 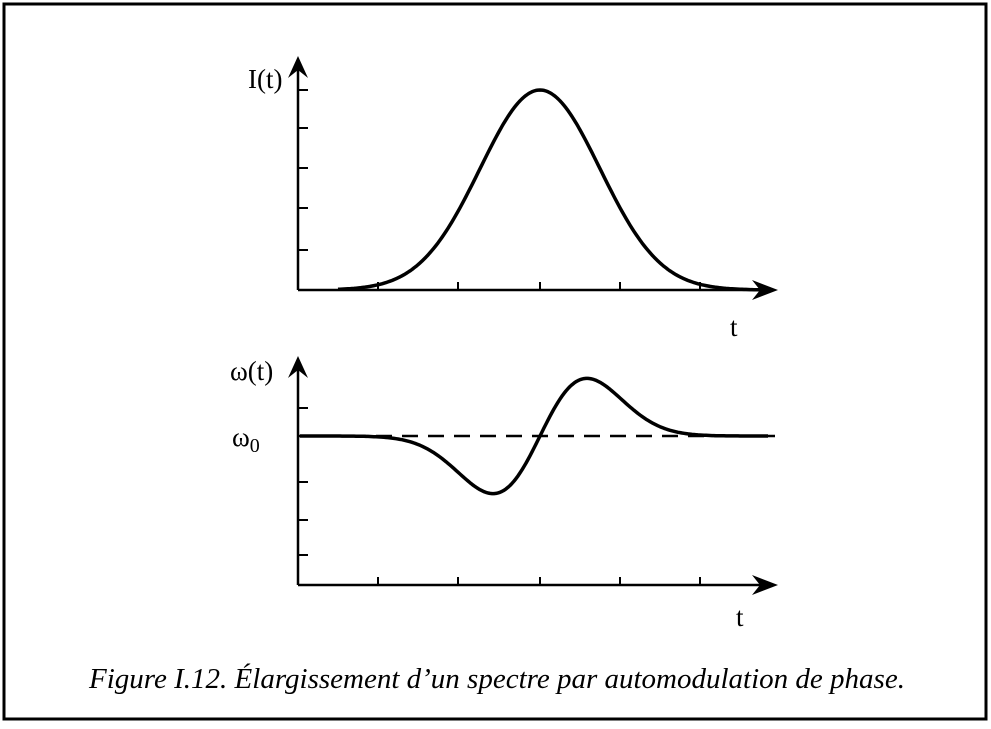 What do you see at coordinates (265, 79) in the screenshot?
I see `y-axis-label: I(t)` at bounding box center [265, 79].